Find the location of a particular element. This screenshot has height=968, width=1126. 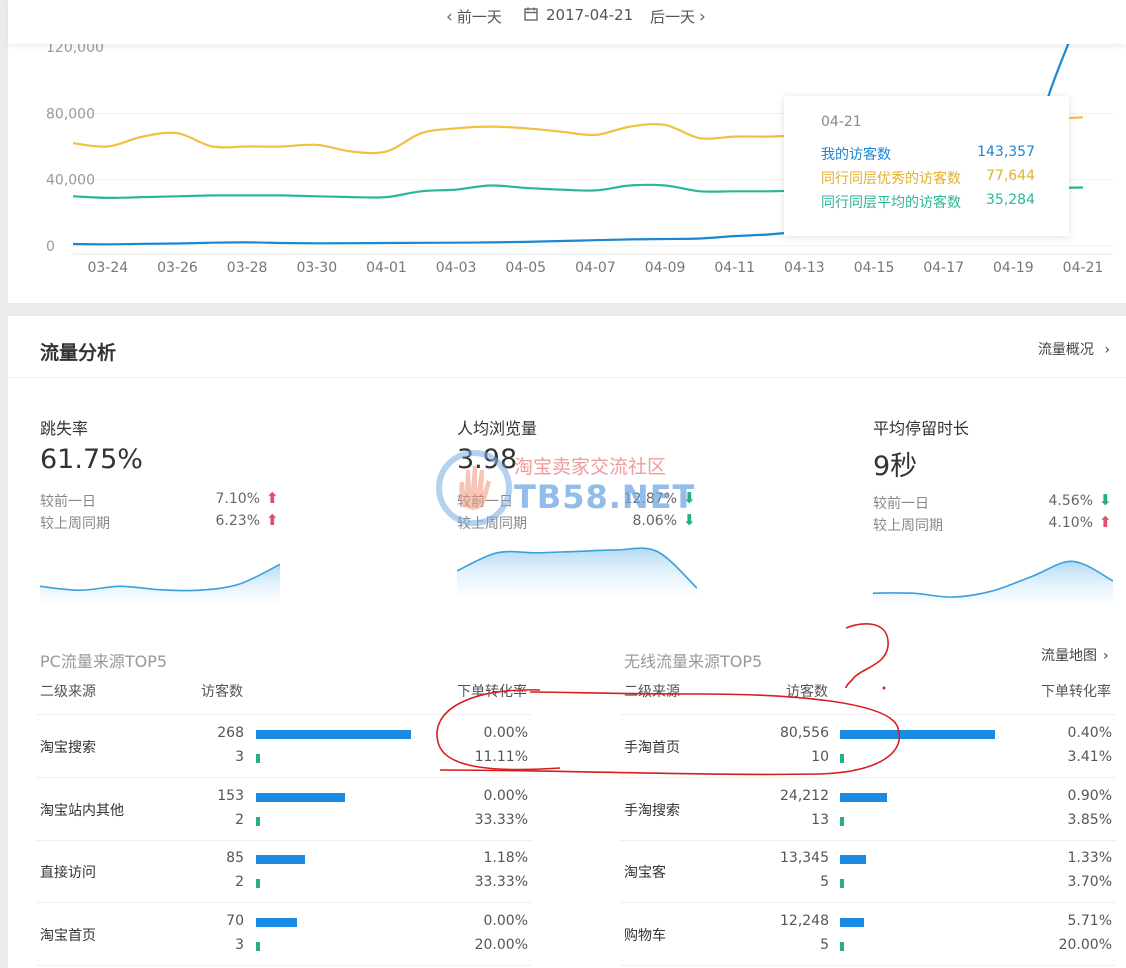

order-count: 13 is located at coordinates (820, 819).